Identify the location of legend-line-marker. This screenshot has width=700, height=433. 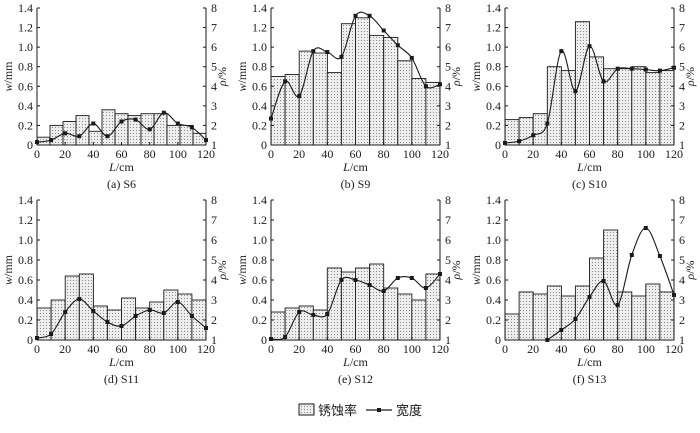
(379, 410).